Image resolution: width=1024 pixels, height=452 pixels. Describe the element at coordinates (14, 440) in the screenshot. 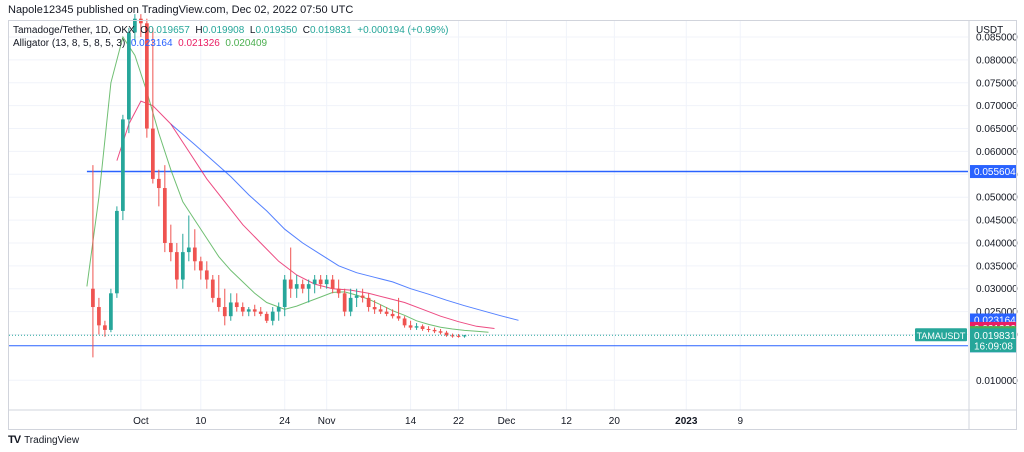

I see `tradingview-logo-icon: TV` at that location.